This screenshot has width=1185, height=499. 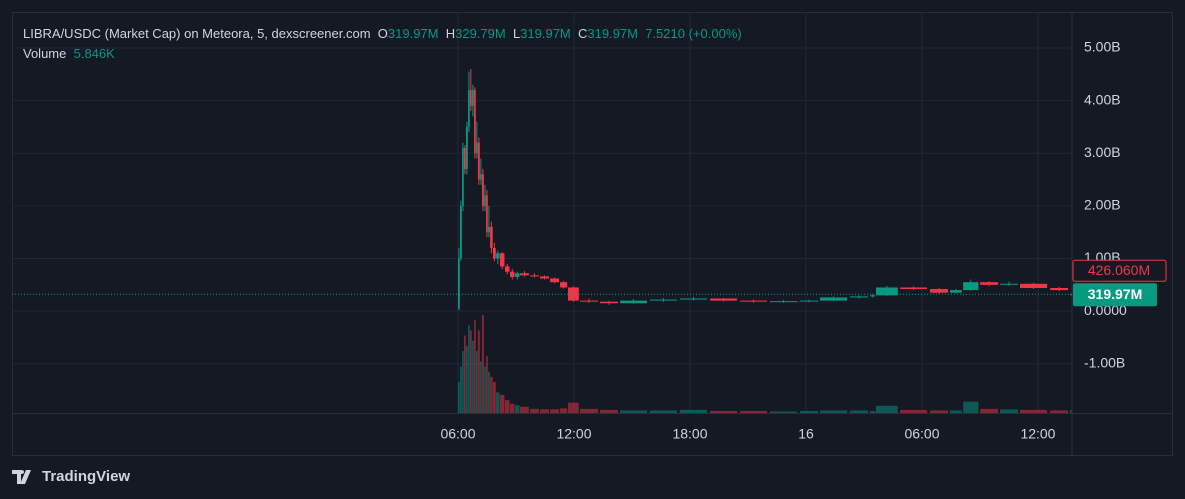 What do you see at coordinates (583, 33) in the screenshot?
I see `ohlc-label: C` at bounding box center [583, 33].